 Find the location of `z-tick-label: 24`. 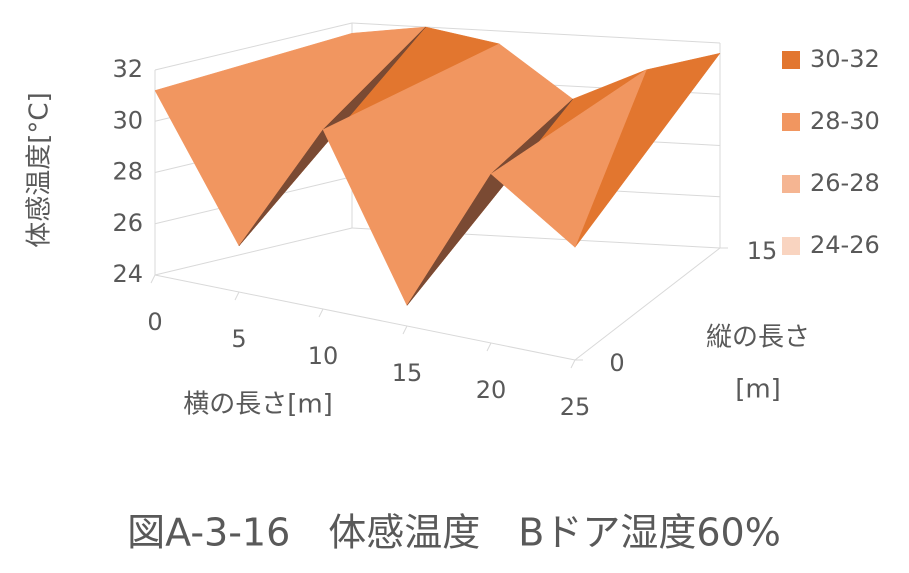

z-tick-label: 24 is located at coordinates (127, 274).